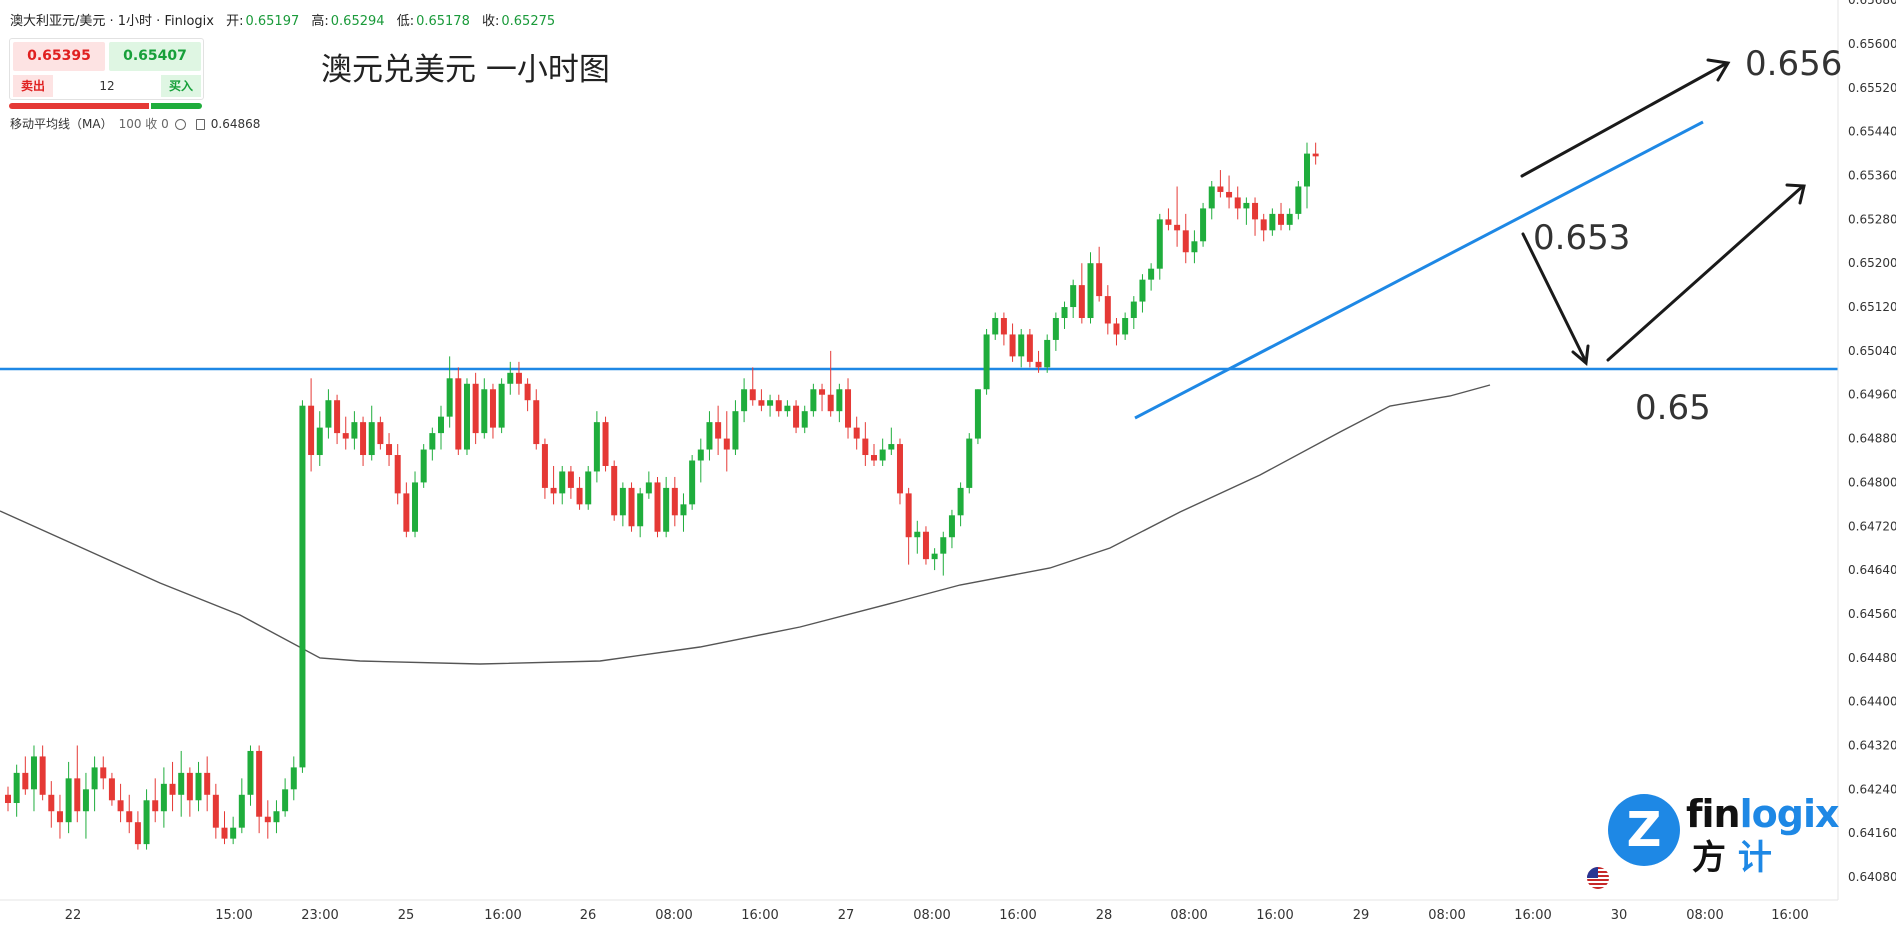 Image resolution: width=1896 pixels, height=928 pixels. What do you see at coordinates (1580, 355) in the screenshot?
I see `arrow-down-support-head` at bounding box center [1580, 355].